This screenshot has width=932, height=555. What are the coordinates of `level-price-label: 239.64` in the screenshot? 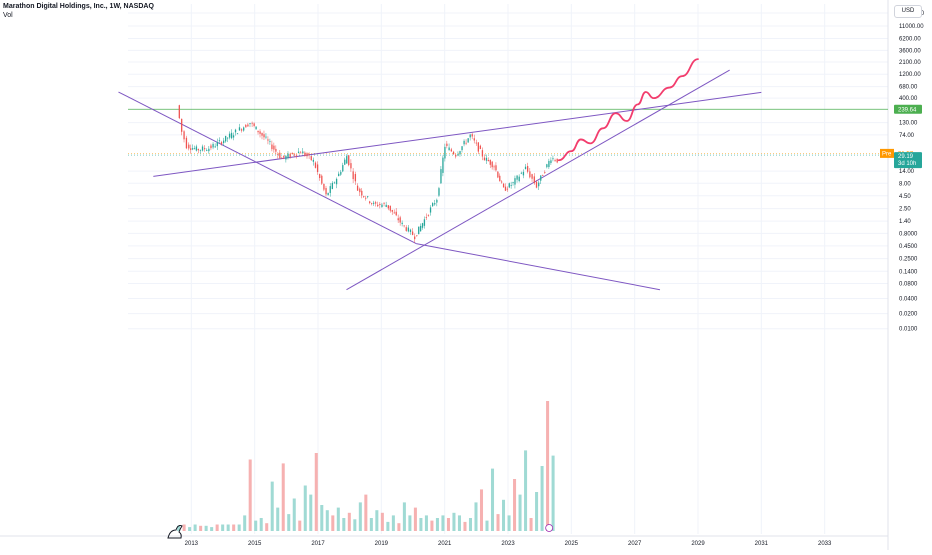 It's located at (908, 109).